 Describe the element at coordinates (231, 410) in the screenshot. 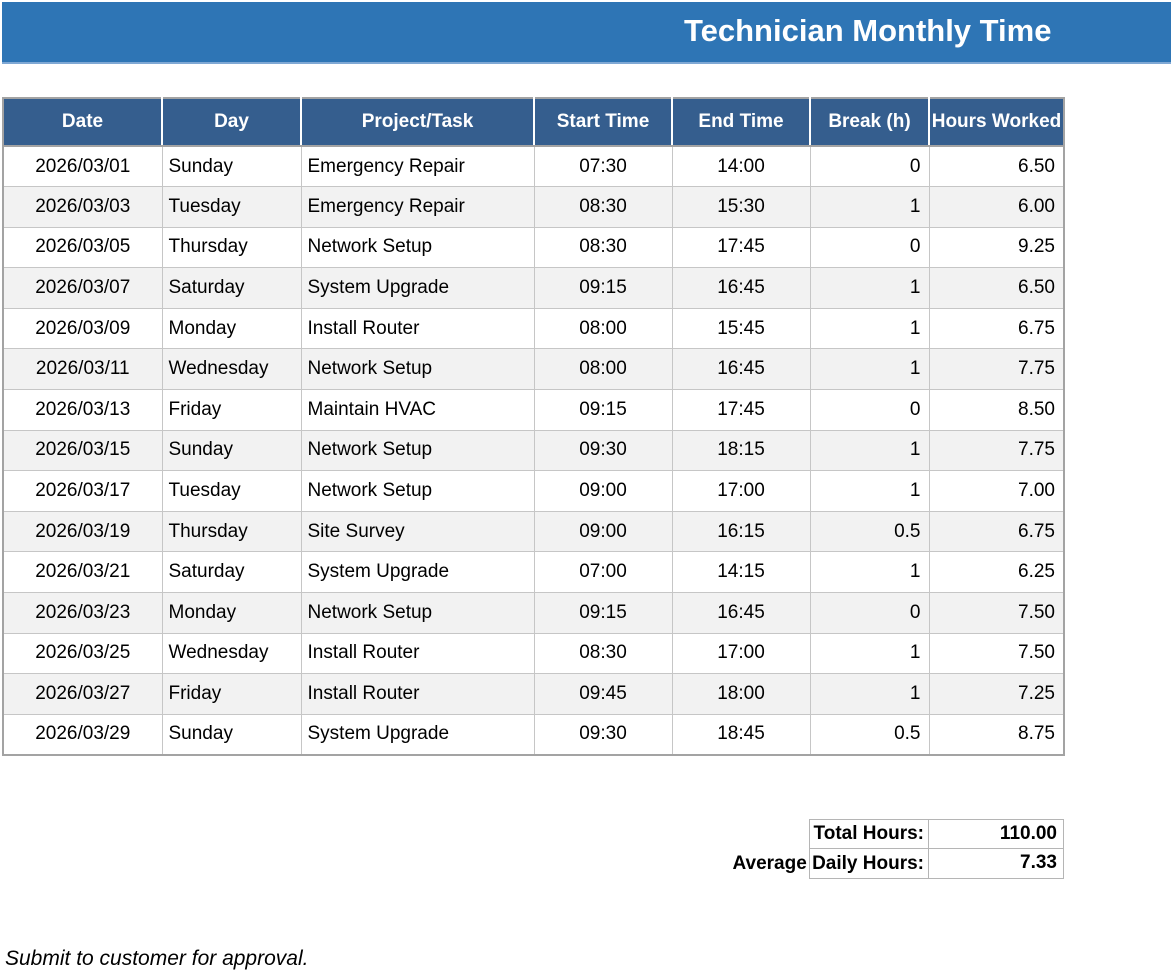

I see `cell-day: Friday` at that location.